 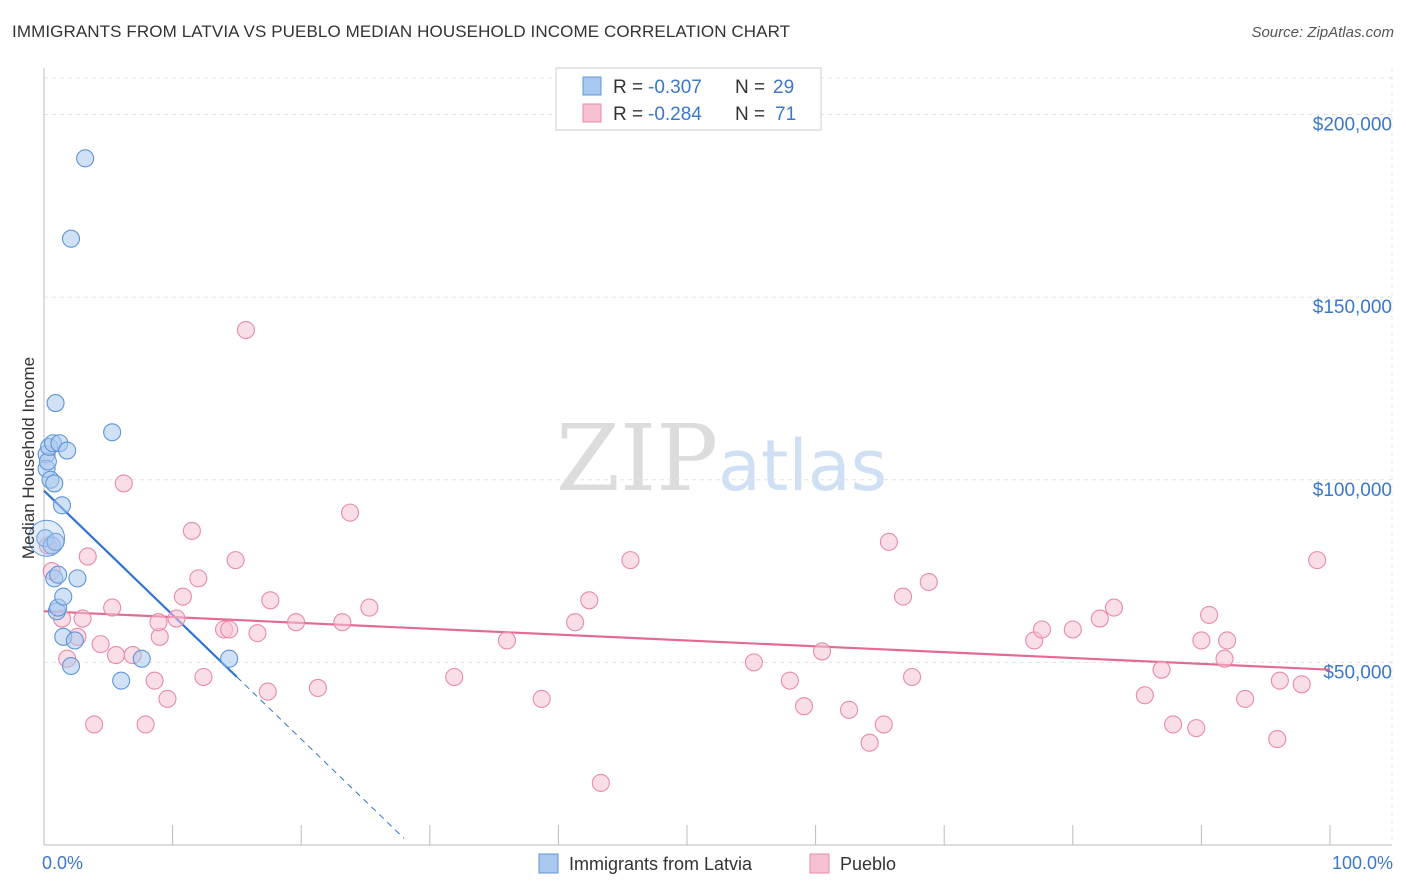 What do you see at coordinates (1362, 863) in the screenshot?
I see `x-tick-label: 100.0%` at bounding box center [1362, 863].